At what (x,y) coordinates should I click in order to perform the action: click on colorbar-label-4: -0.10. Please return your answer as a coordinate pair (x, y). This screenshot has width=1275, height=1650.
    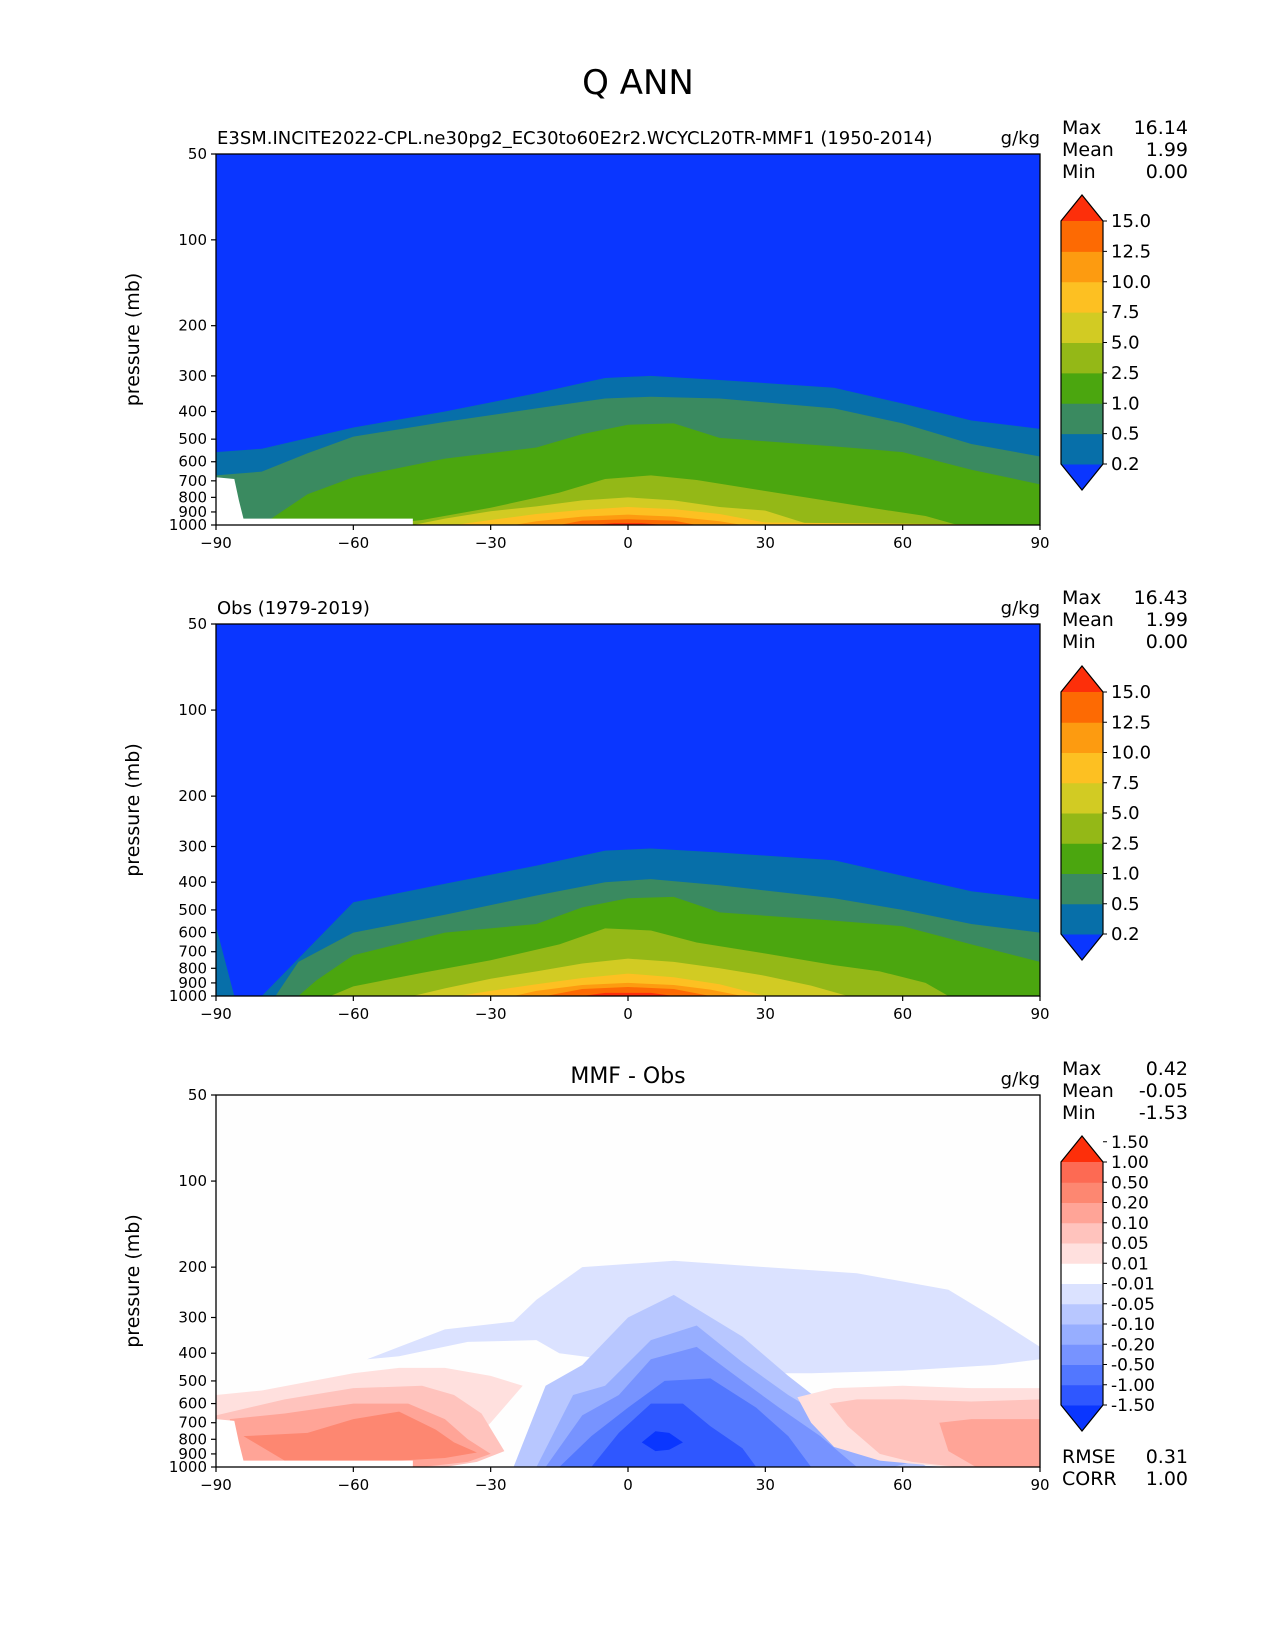
    Looking at the image, I should click on (1133, 1325).